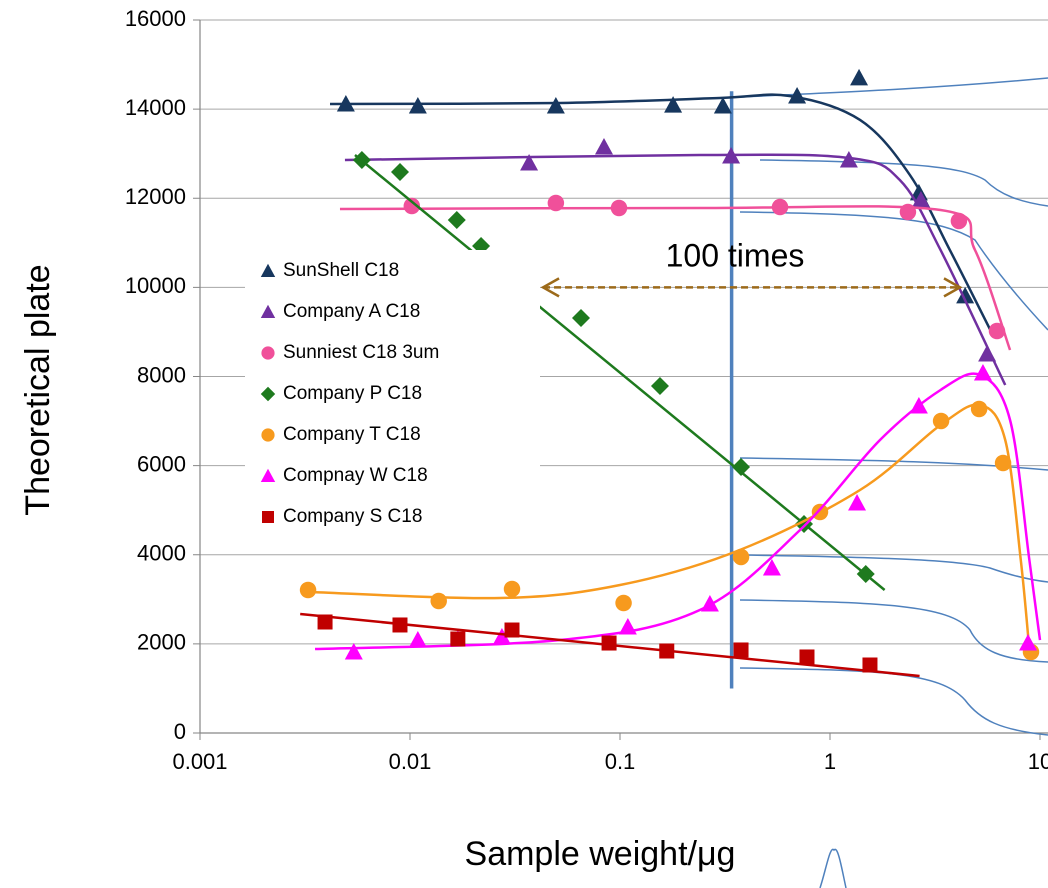 The width and height of the screenshot is (1048, 888). Describe the element at coordinates (351, 311) in the screenshot. I see `legend-label: Company A C18` at that location.